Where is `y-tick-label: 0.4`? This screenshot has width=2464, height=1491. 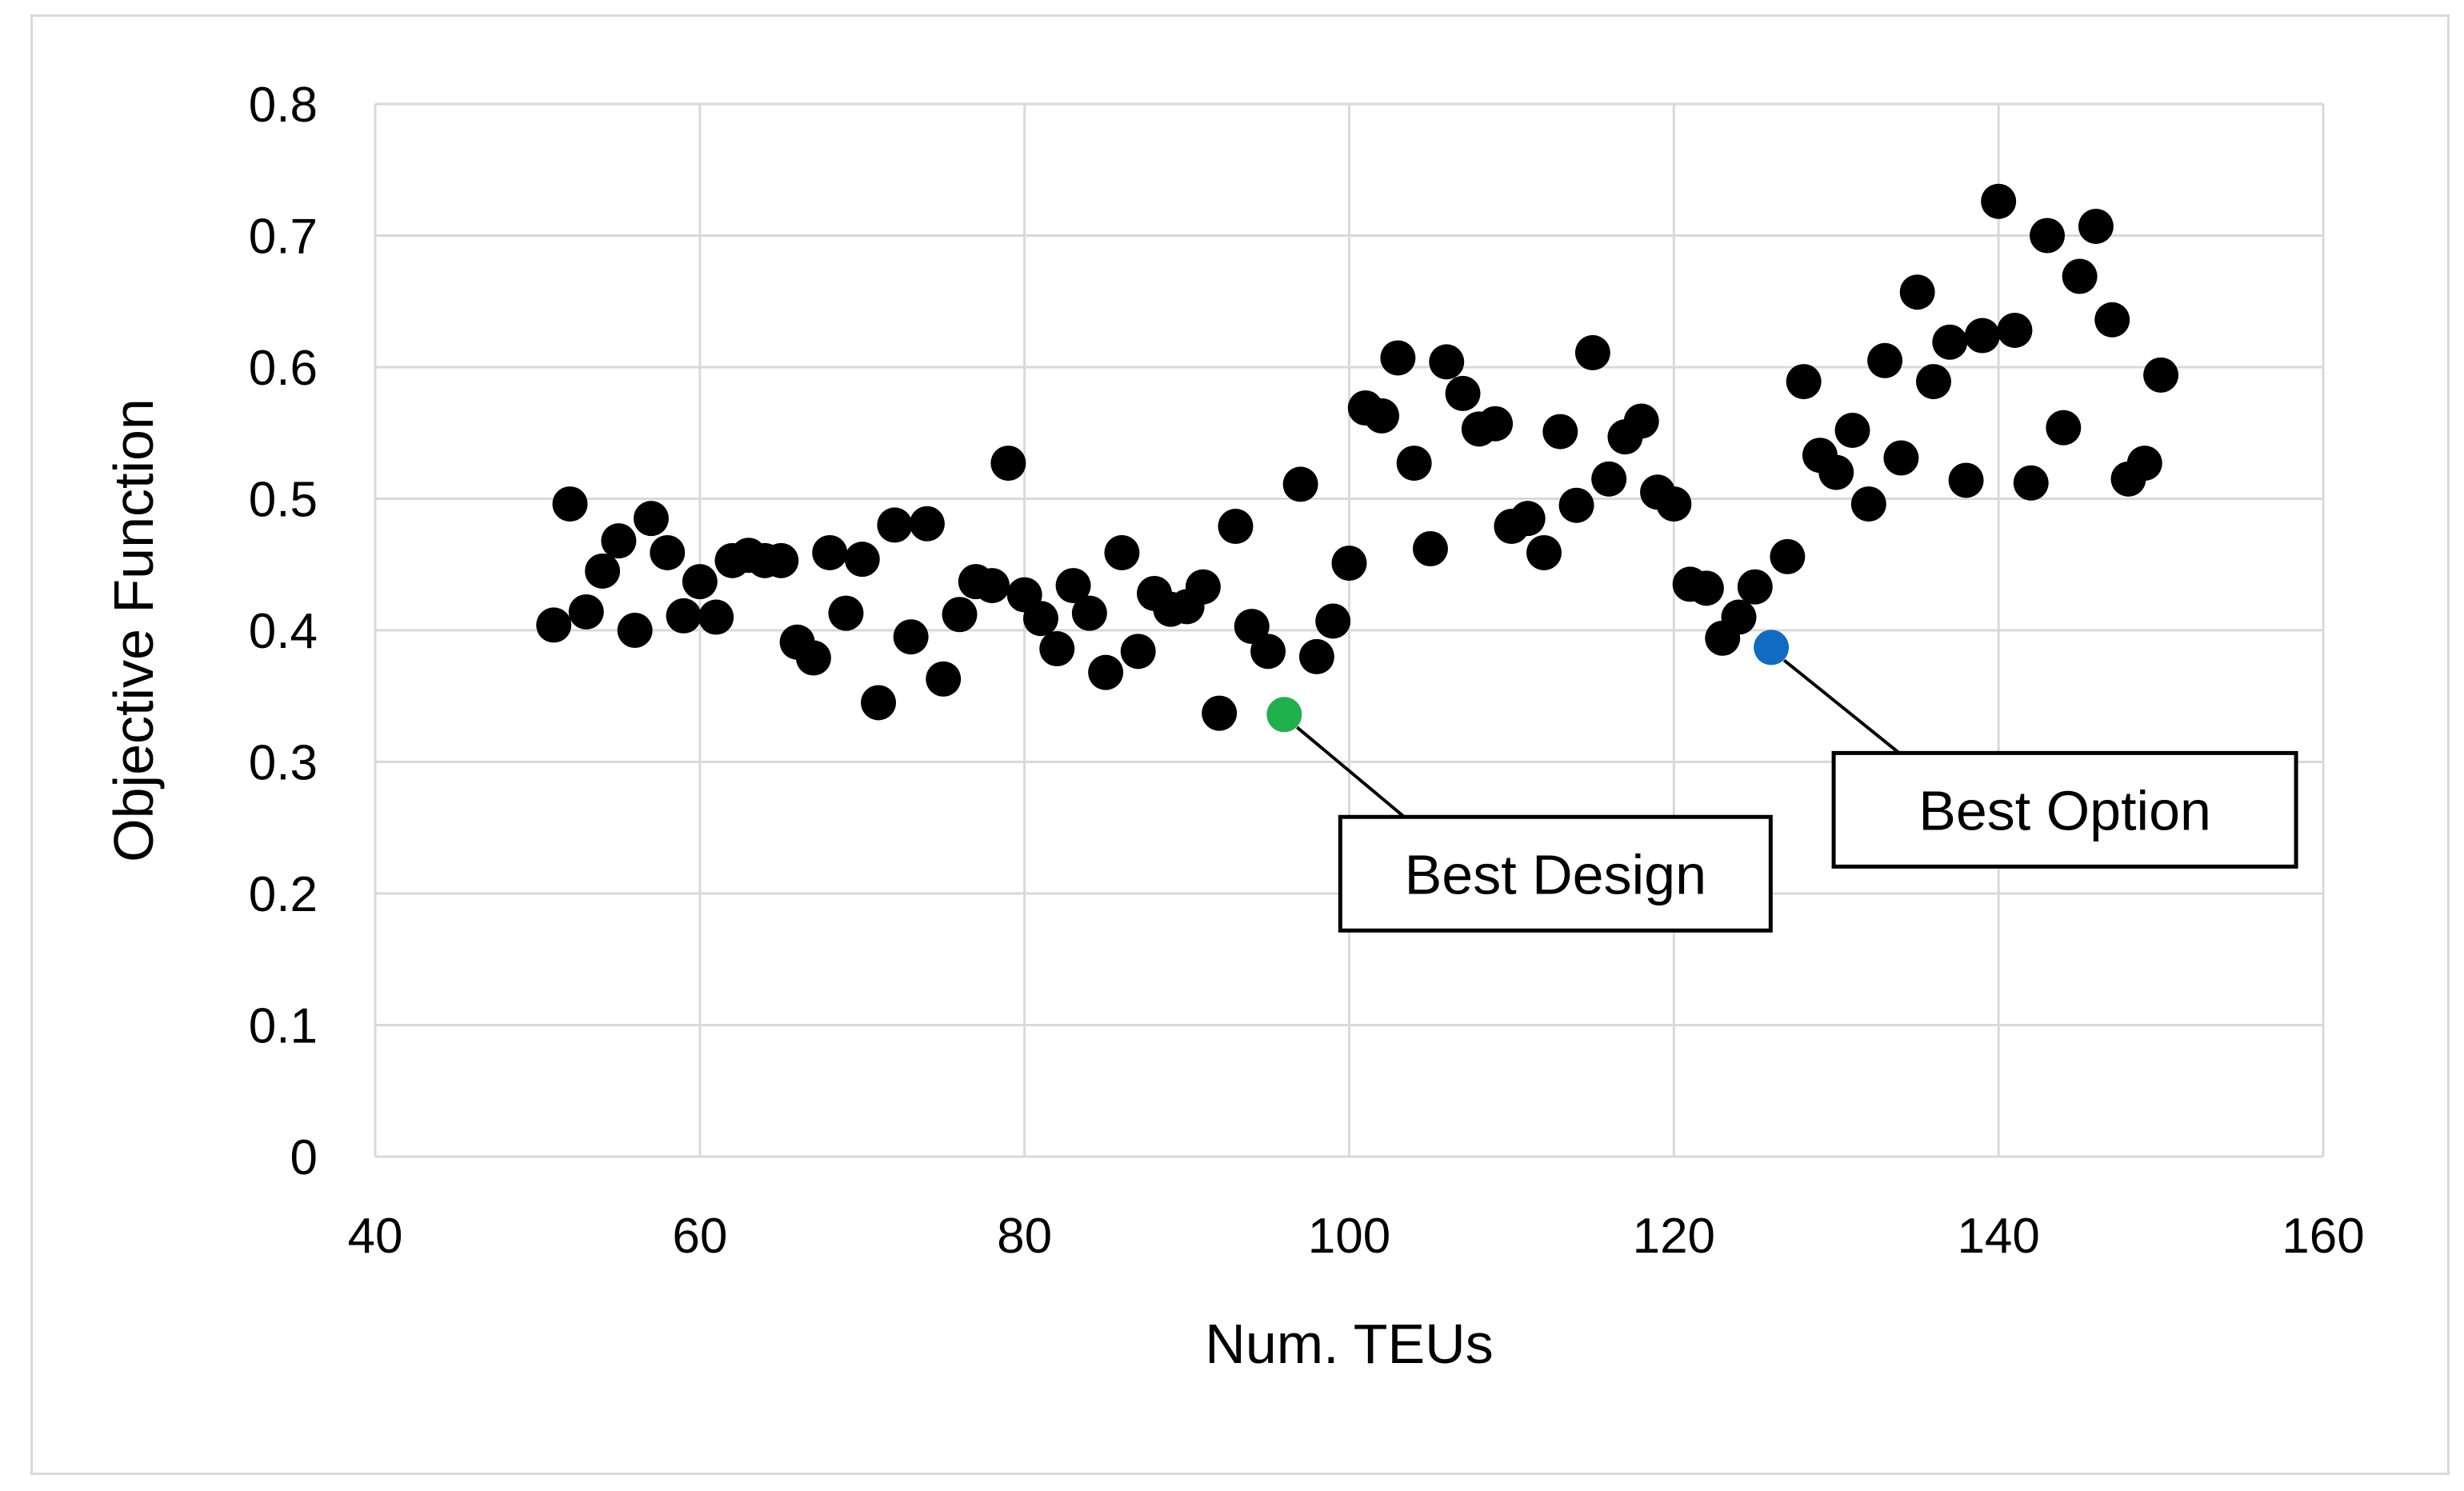
y-tick-label: 0.4 is located at coordinates (283, 631).